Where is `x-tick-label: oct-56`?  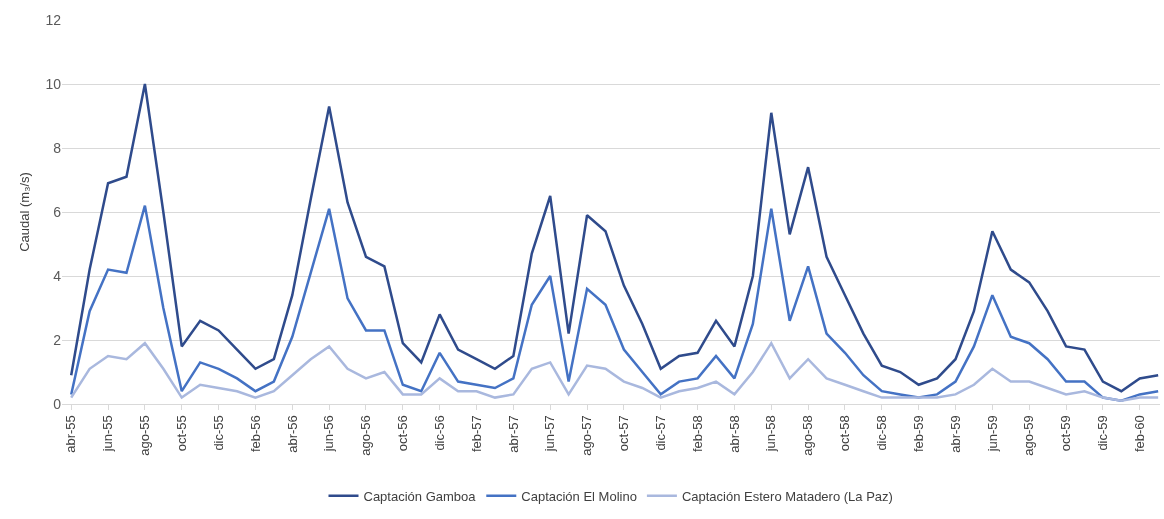
x-tick-label: oct-56 is located at coordinates (403, 433).